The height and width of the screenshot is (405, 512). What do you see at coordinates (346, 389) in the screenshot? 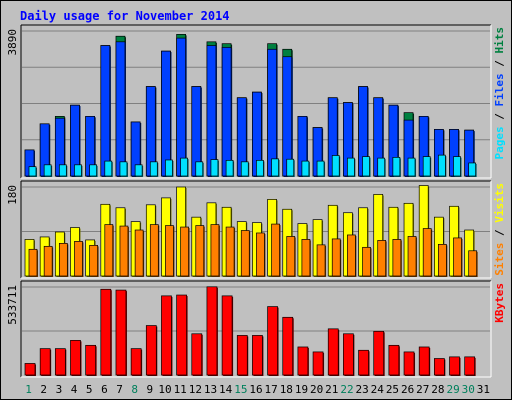
I see `x-tick-label-22: 22` at bounding box center [346, 389].